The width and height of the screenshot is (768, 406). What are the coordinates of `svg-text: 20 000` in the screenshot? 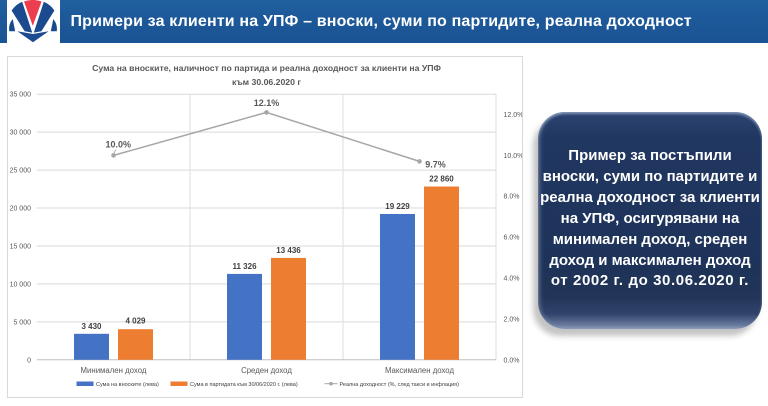 It's located at (21, 209).